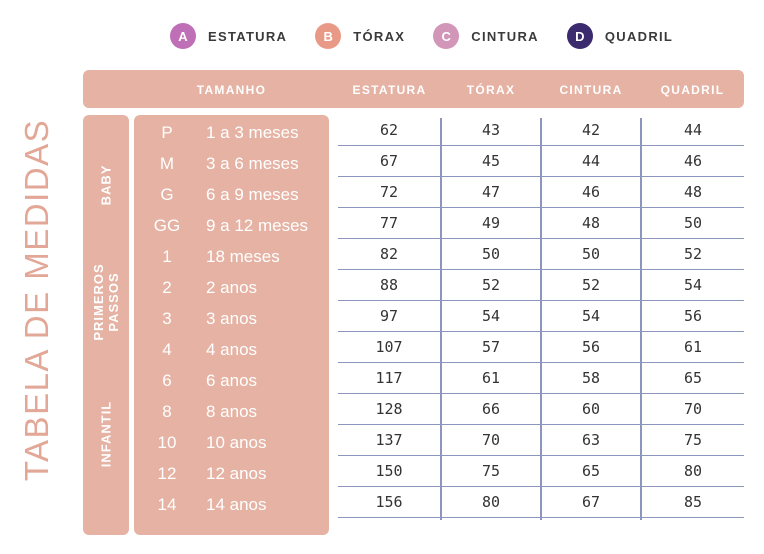  I want to click on page-title: TABELA DE MEDIDAS, so click(36, 300).